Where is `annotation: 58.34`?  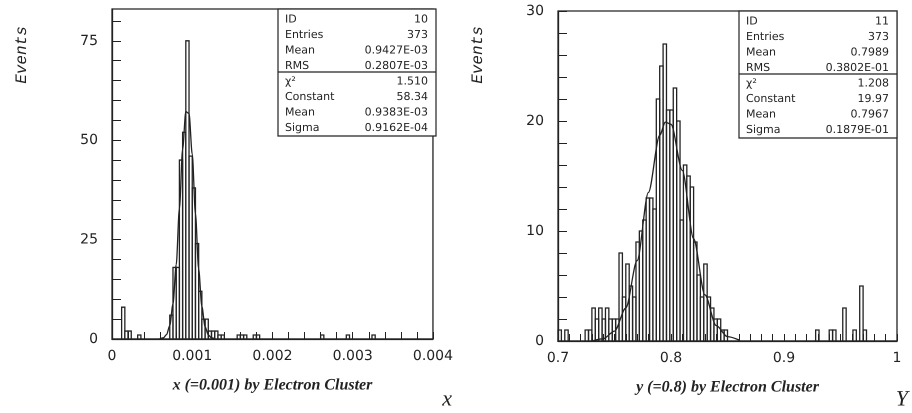
annotation: 58.34 is located at coordinates (412, 96).